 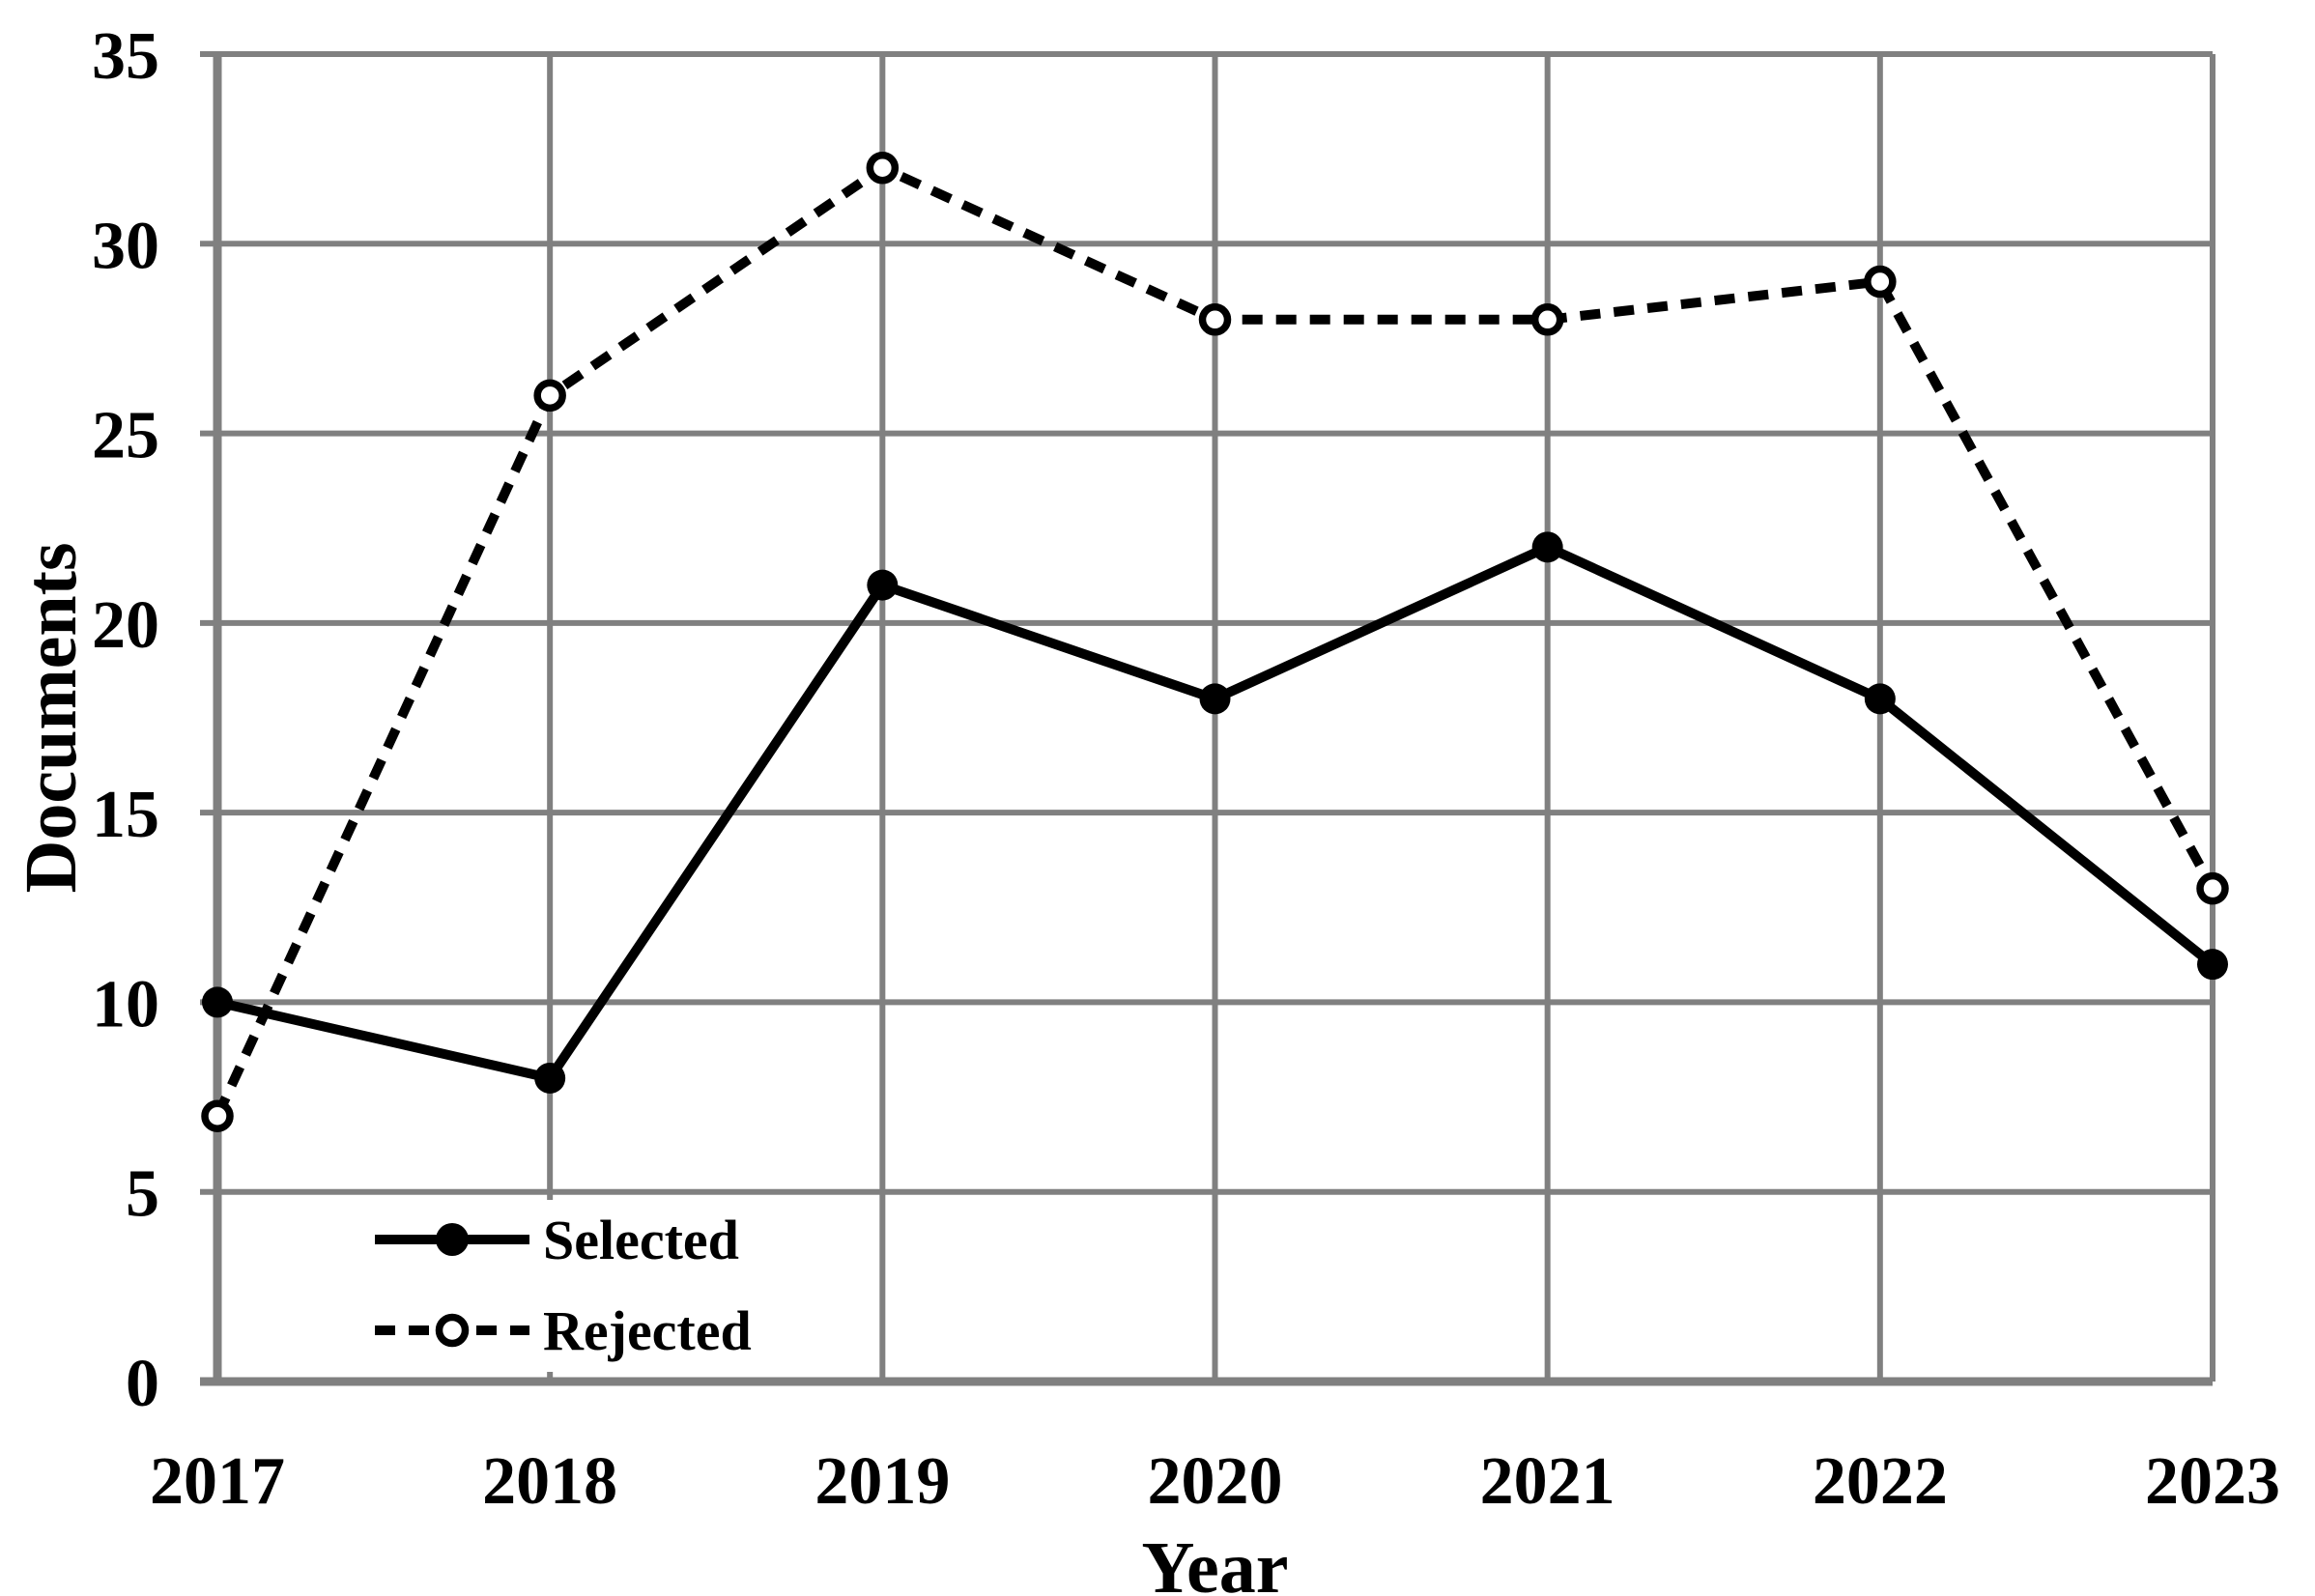 I want to click on x-tick-label: 2017, so click(x=218, y=1482).